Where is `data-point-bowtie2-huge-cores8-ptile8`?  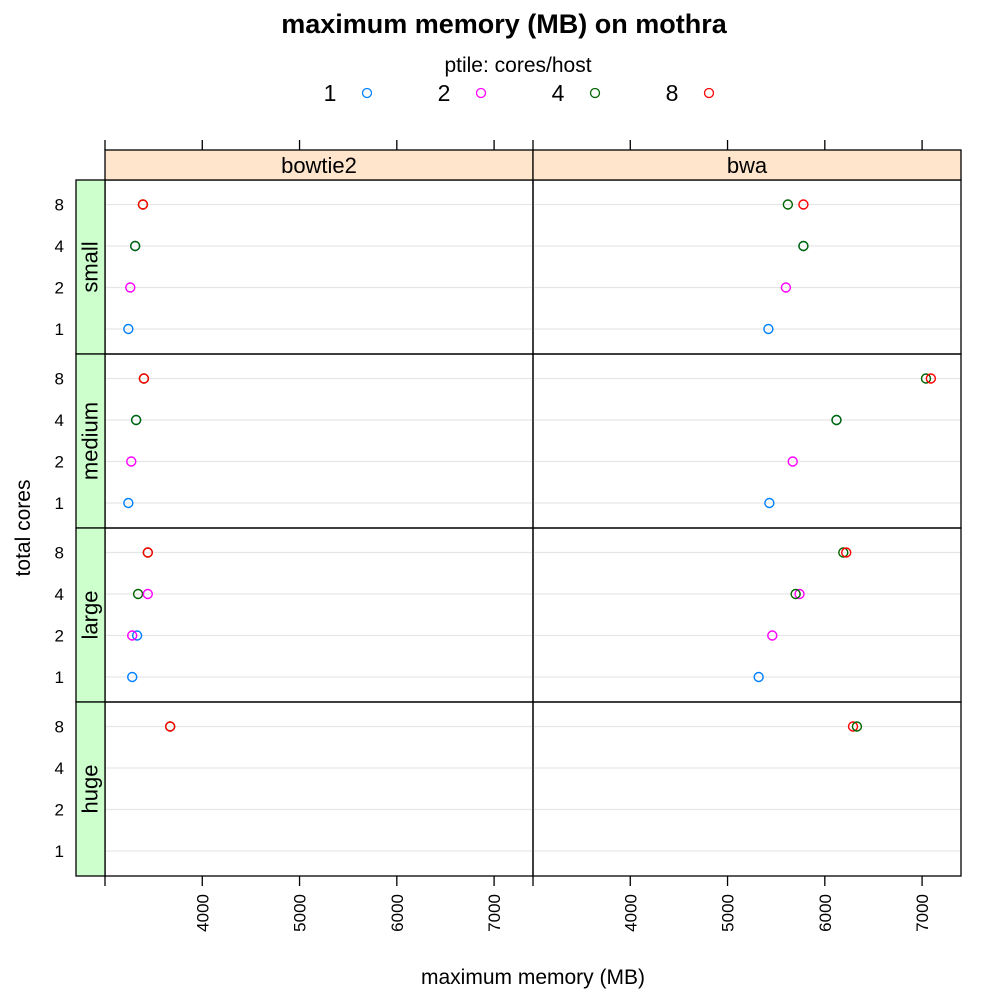 data-point-bowtie2-huge-cores8-ptile8 is located at coordinates (170, 726).